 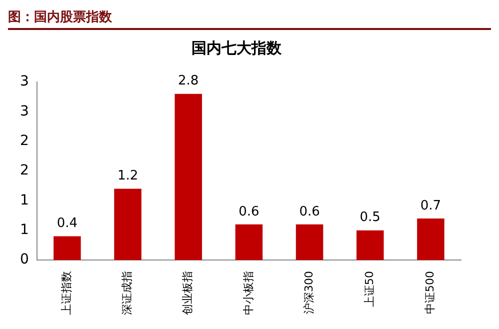 I want to click on chart-title: 国内七大指数, so click(x=237, y=47).